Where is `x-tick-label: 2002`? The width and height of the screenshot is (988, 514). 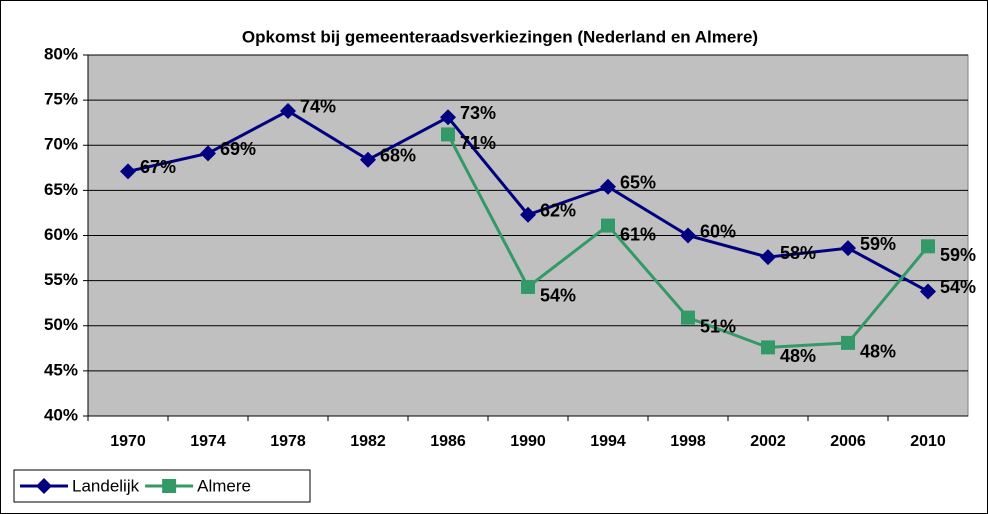 x-tick-label: 2002 is located at coordinates (768, 441).